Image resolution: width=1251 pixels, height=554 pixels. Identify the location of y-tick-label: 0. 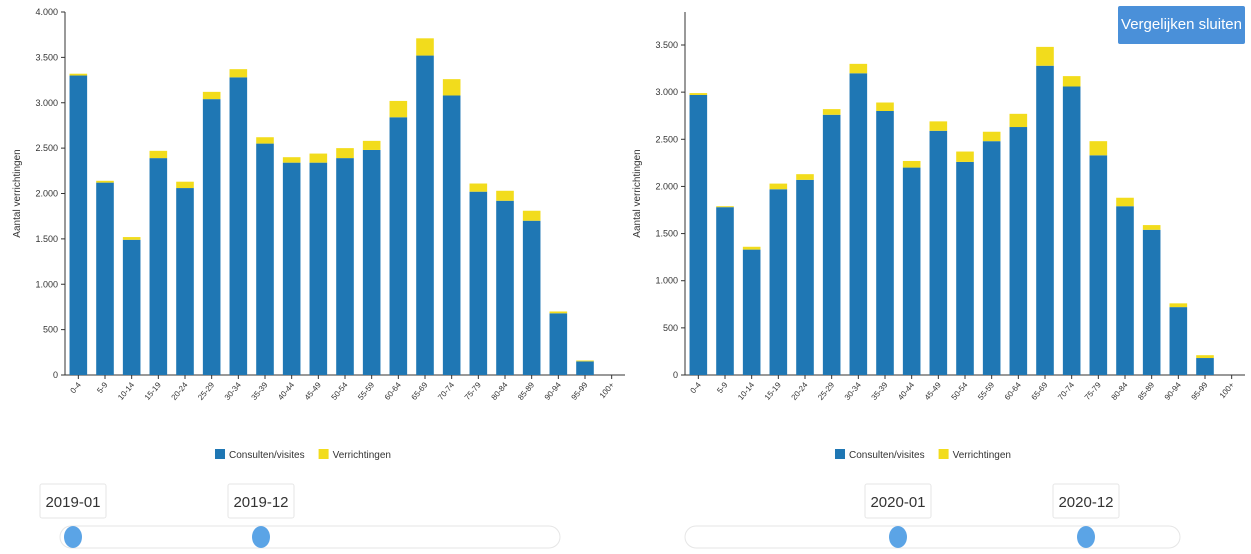
(675, 375).